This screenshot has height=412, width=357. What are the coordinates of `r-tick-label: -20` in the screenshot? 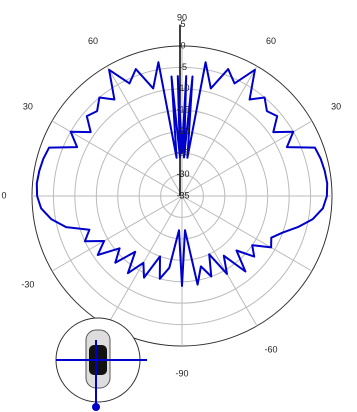 It's located at (182, 131).